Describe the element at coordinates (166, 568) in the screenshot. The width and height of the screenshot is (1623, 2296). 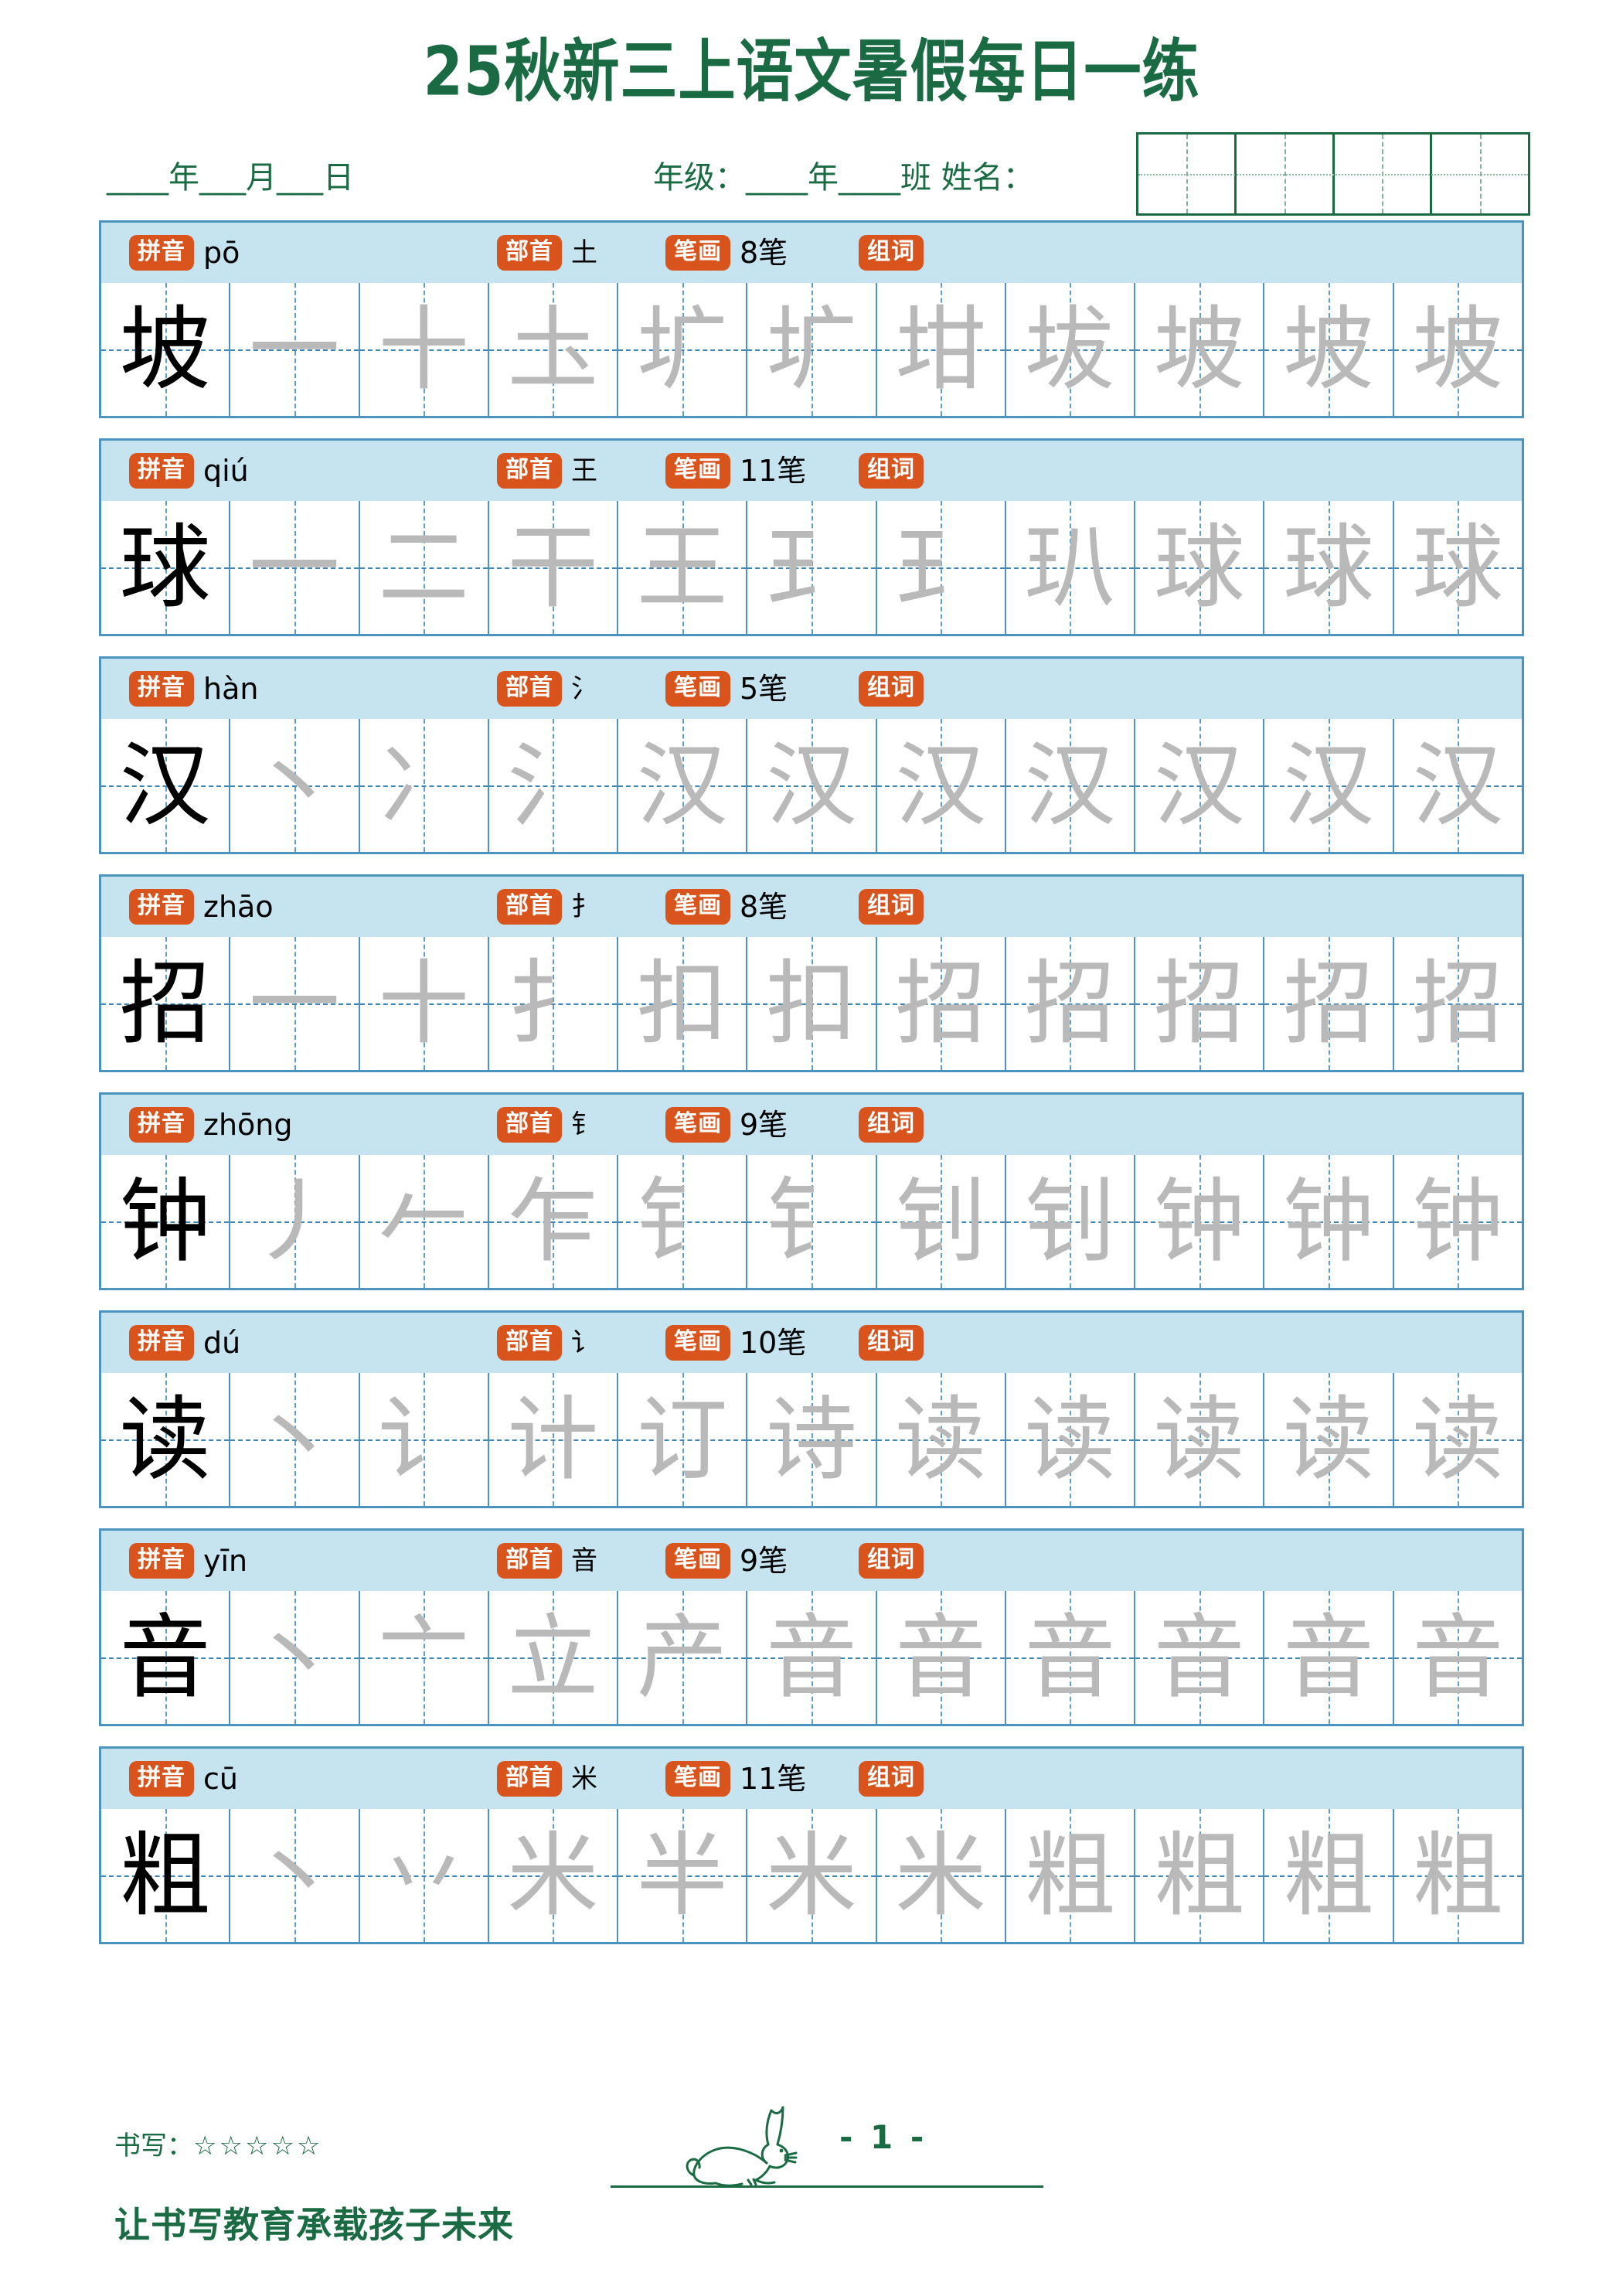
I see `model-character-cell: 球` at that location.